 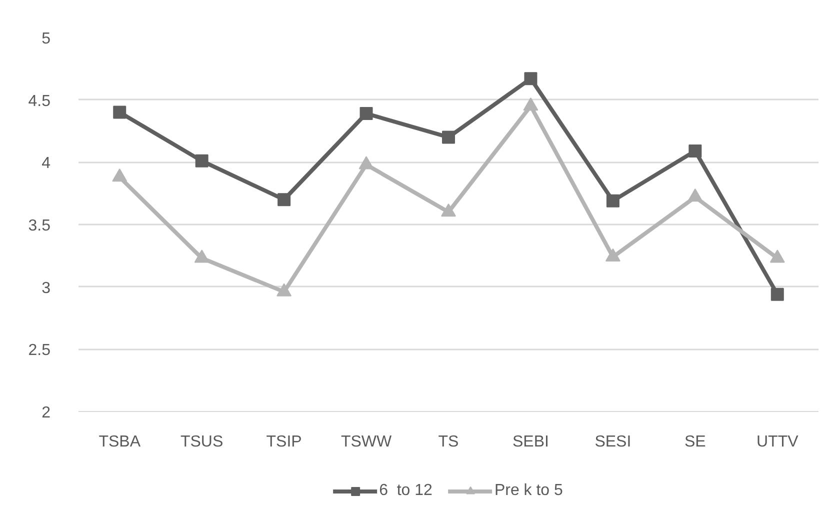 I want to click on y-tick-label: 4.5, so click(x=39, y=101).